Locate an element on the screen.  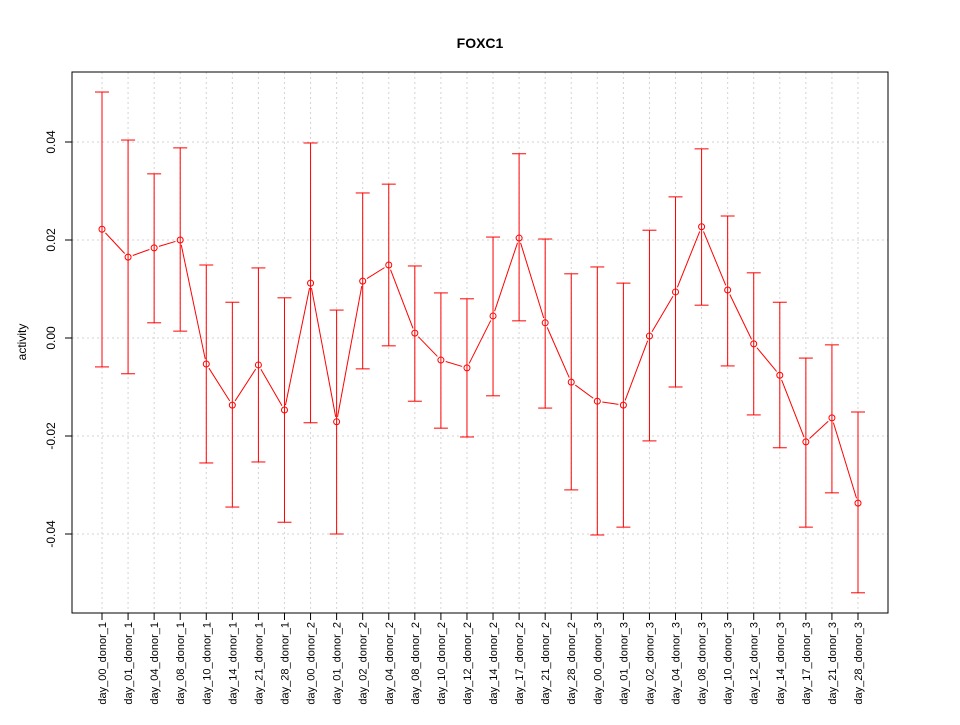
x-tick-label: day_08_donor_2 is located at coordinates (416, 663).